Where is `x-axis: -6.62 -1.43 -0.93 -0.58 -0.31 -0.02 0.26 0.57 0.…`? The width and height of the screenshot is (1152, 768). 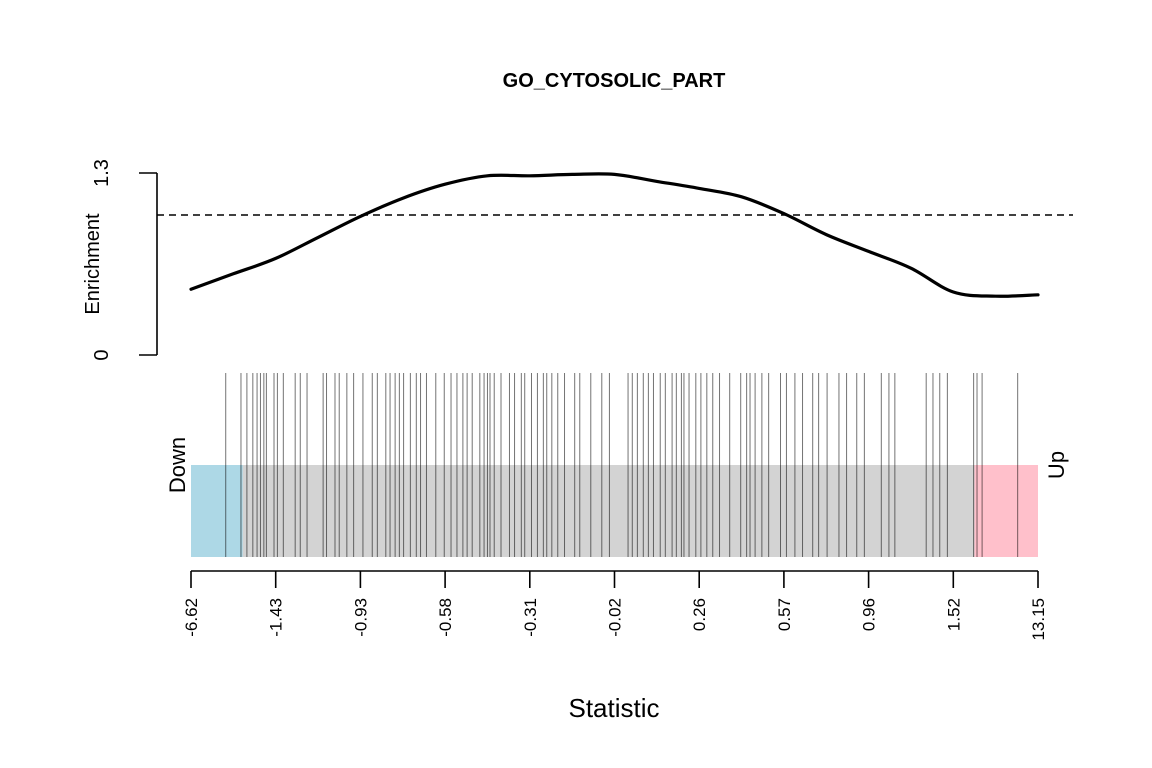
x-axis: -6.62 -1.43 -0.93 -0.58 -0.31 -0.02 0.26 0.57 0.… is located at coordinates (615, 646).